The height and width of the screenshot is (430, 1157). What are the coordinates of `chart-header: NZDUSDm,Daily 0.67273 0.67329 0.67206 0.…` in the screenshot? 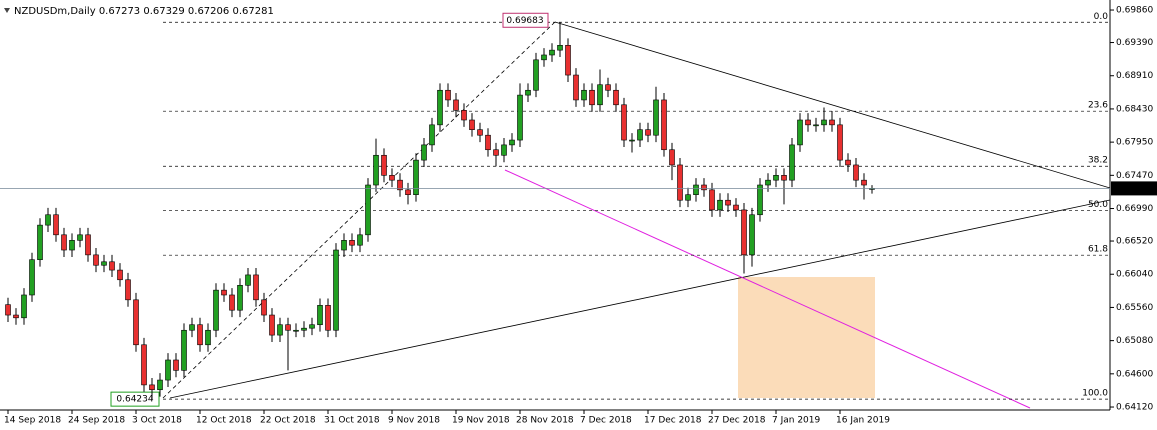 It's located at (144, 11).